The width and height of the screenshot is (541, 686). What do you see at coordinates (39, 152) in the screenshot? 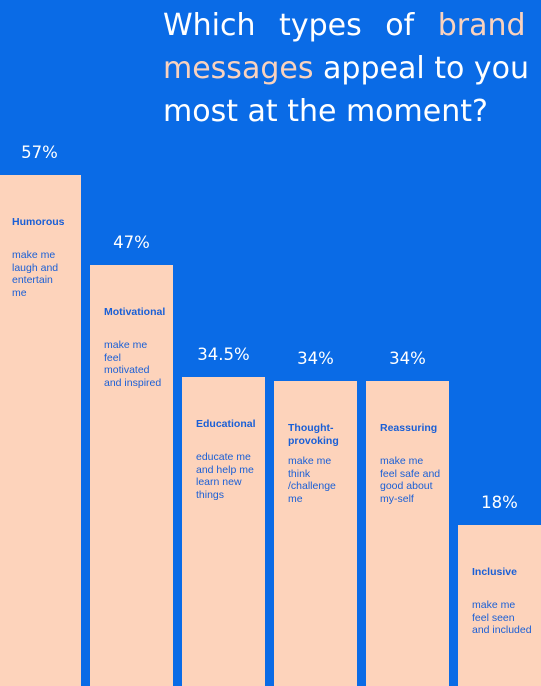
I see `value-label-humorous: 57%` at bounding box center [39, 152].